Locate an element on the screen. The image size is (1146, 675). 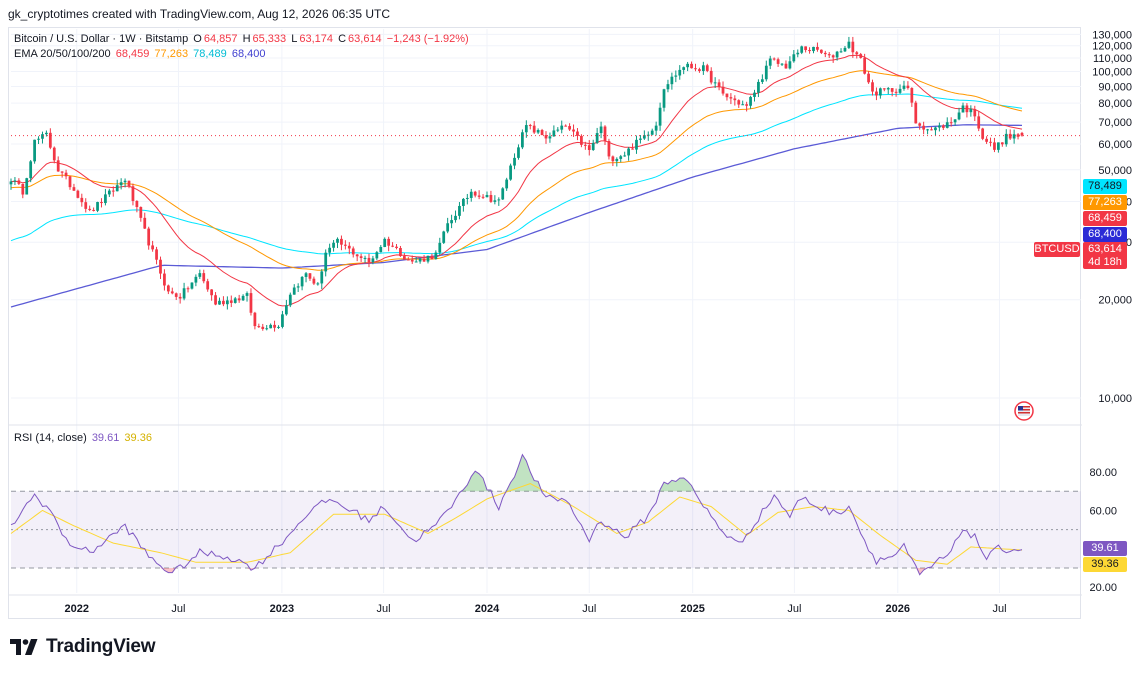
ema50-value: 77,263 is located at coordinates (171, 54).